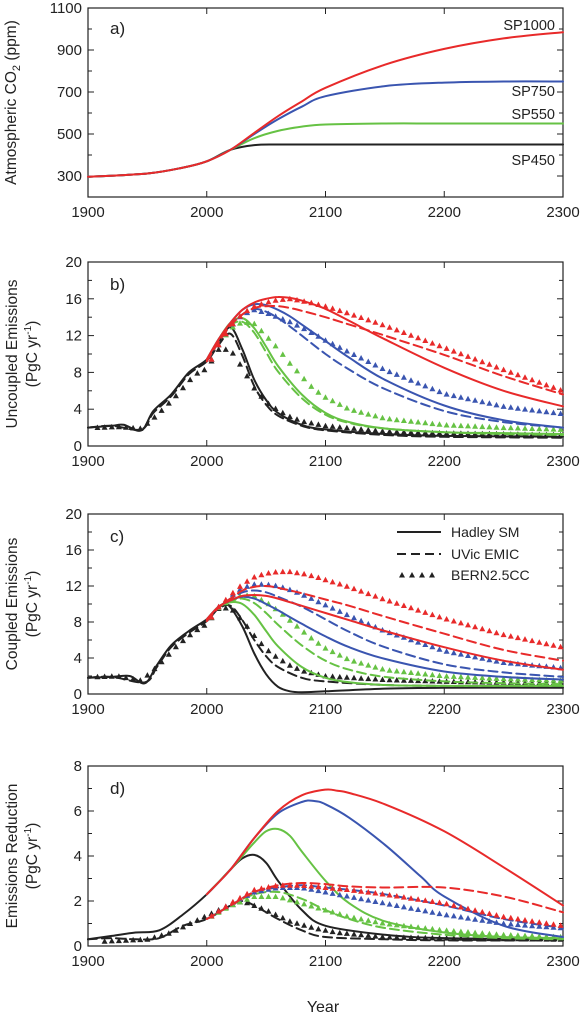 The height and width of the screenshot is (1024, 585). Describe the element at coordinates (529, 26) in the screenshot. I see `series-label-sp1000: SP1000` at that location.